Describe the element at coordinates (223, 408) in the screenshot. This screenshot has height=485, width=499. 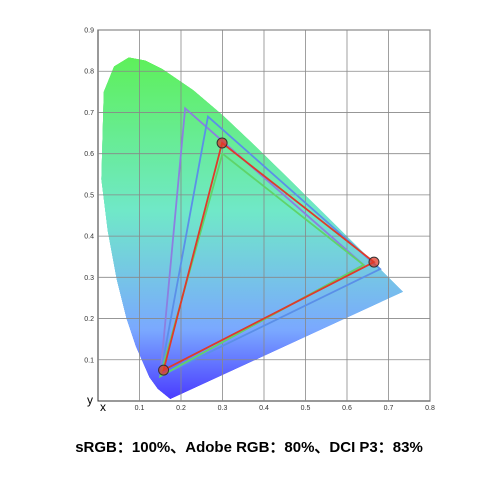
I see `x-tick-label: 0.3` at that location.